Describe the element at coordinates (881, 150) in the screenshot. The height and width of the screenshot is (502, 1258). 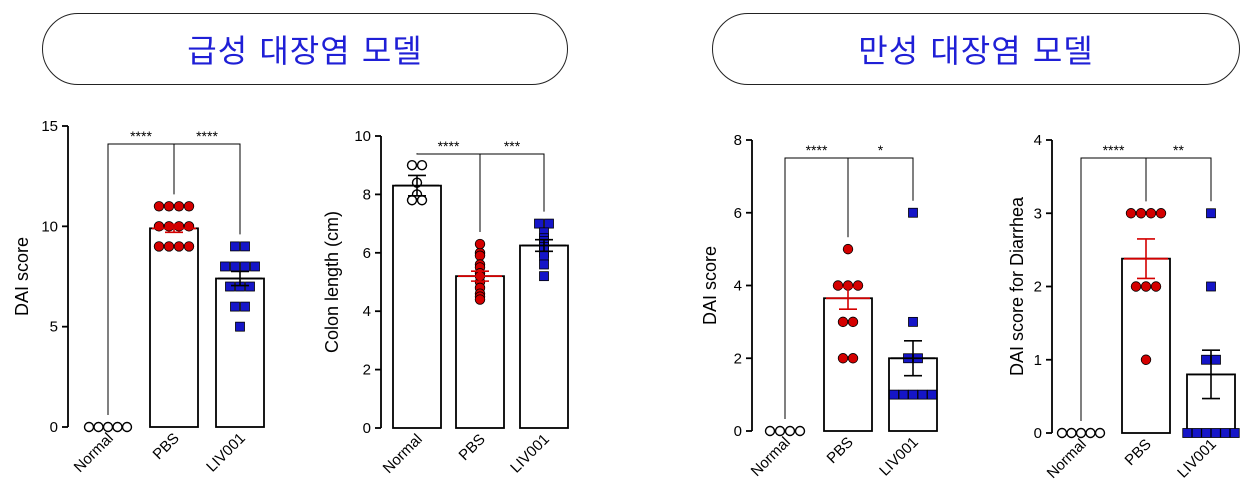
I see `significance-label: *` at that location.